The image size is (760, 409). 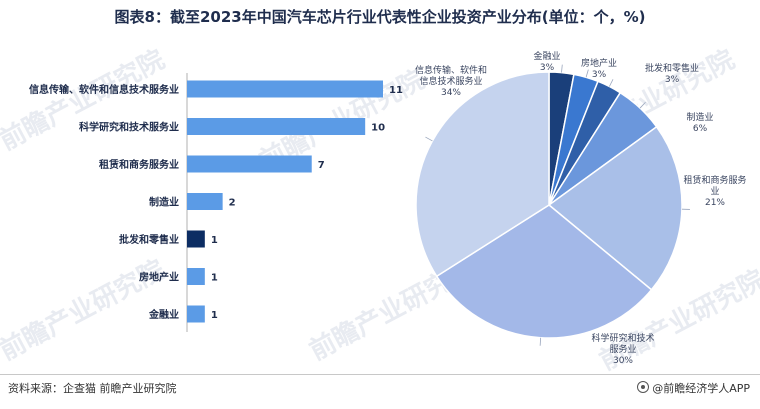 What do you see at coordinates (701, 388) in the screenshot?
I see `brand-text: @前瞻经济学人APP` at bounding box center [701, 388].